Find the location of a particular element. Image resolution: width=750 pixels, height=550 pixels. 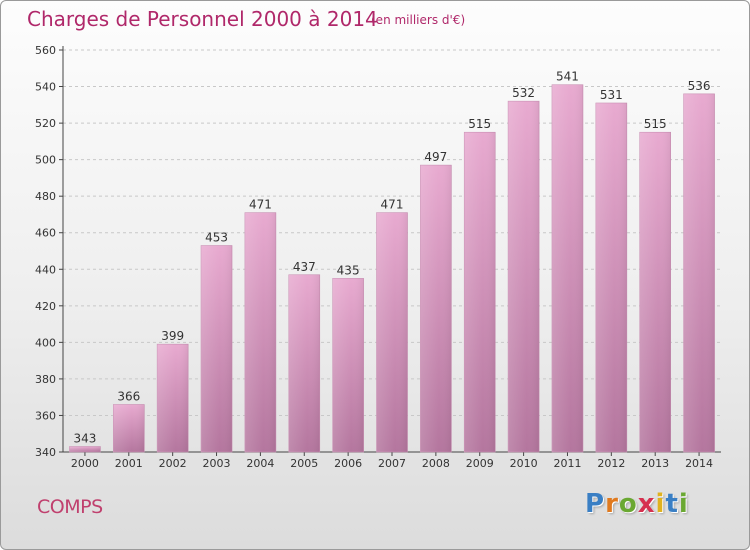

bar-shade-2013 is located at coordinates (655, 292).